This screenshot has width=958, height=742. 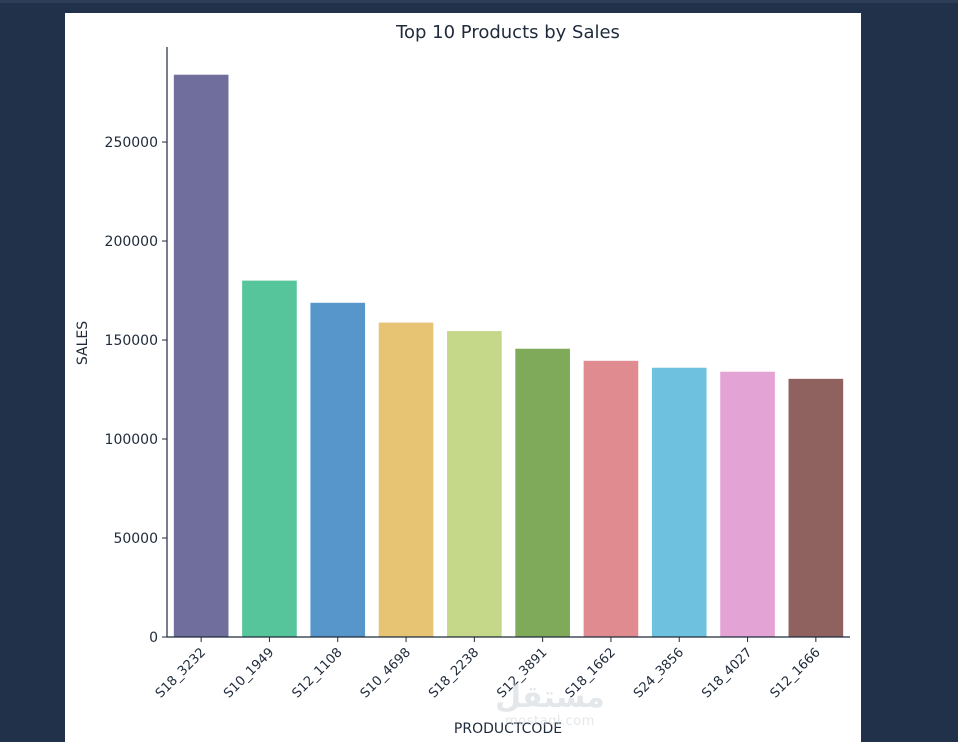 What do you see at coordinates (508, 729) in the screenshot?
I see `x-axis-label: PRODUCTCODE` at bounding box center [508, 729].